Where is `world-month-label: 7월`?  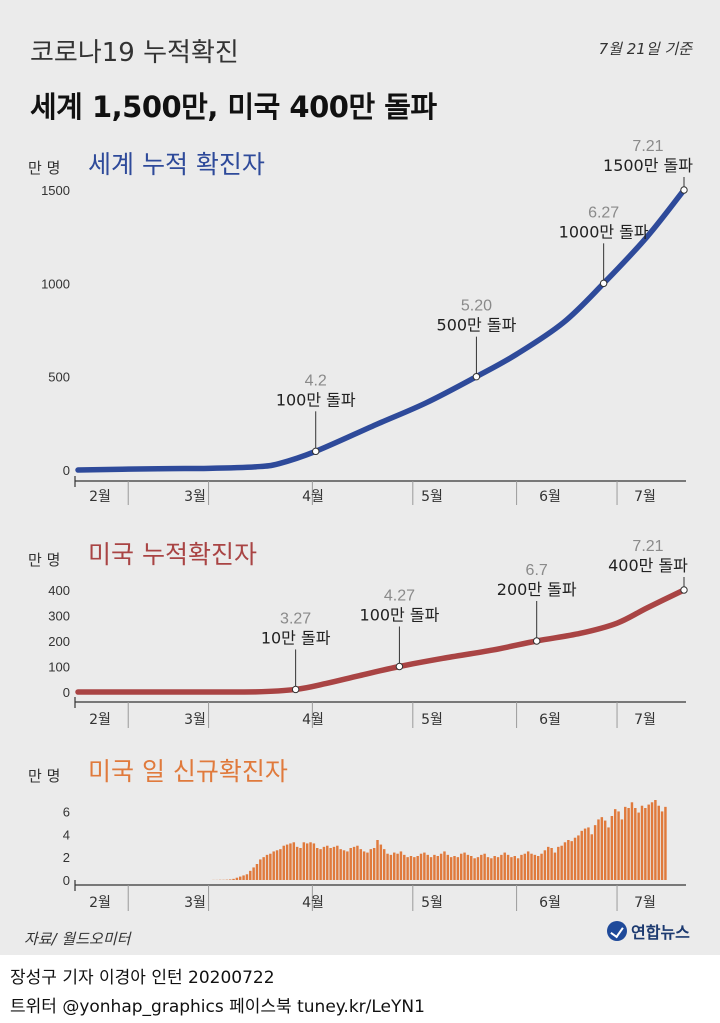
world-month-label: 7월 is located at coordinates (645, 497).